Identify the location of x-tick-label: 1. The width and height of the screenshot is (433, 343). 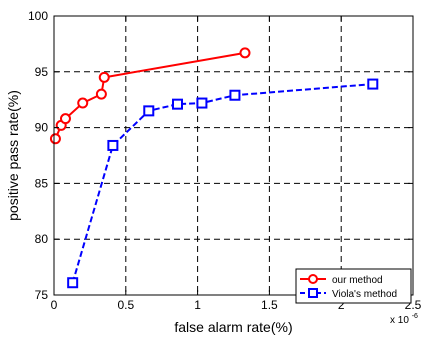
(197, 305).